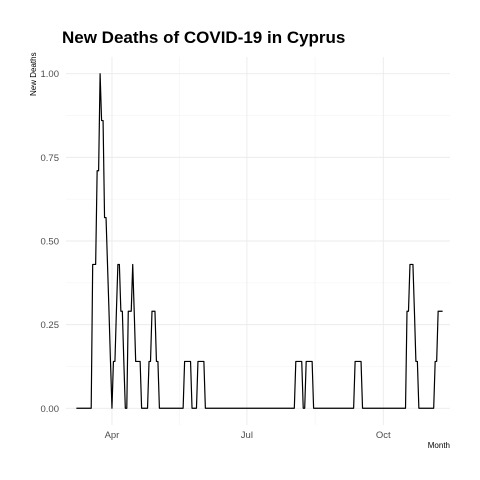 Image resolution: width=480 pixels, height=480 pixels. Describe the element at coordinates (439, 445) in the screenshot. I see `x-axis-title: Month` at that location.